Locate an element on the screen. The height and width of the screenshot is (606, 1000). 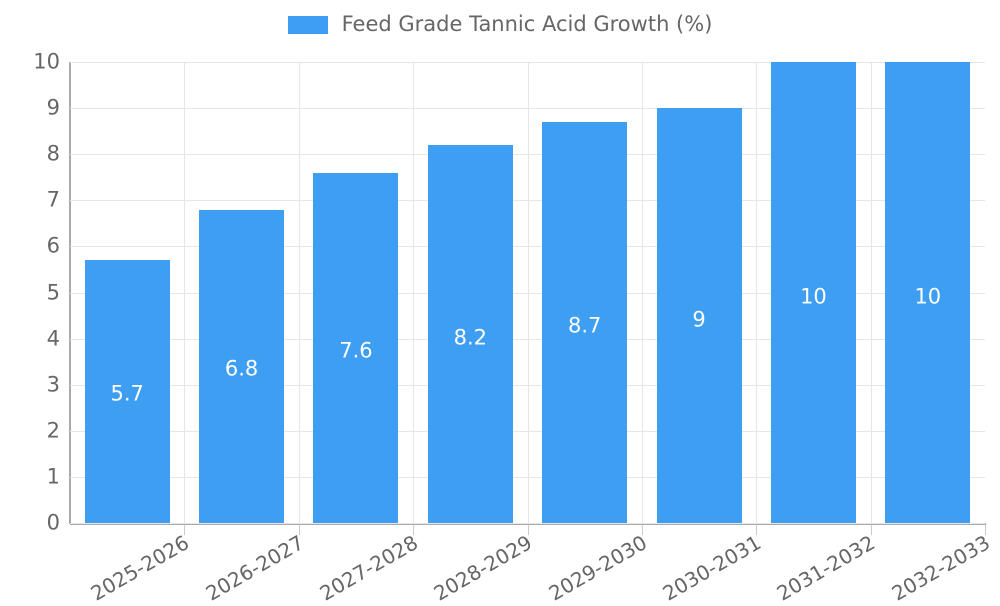
bar-value-label: 7.6 is located at coordinates (356, 350).